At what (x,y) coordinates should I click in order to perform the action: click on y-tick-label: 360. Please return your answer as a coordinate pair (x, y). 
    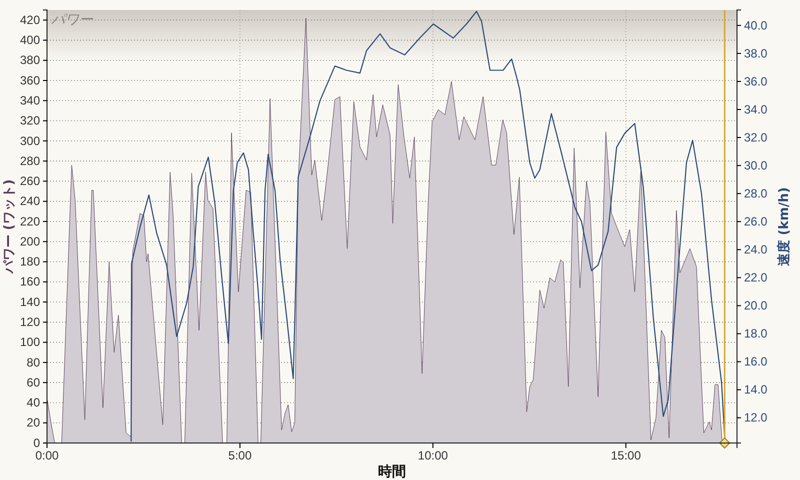
    Looking at the image, I should click on (30, 80).